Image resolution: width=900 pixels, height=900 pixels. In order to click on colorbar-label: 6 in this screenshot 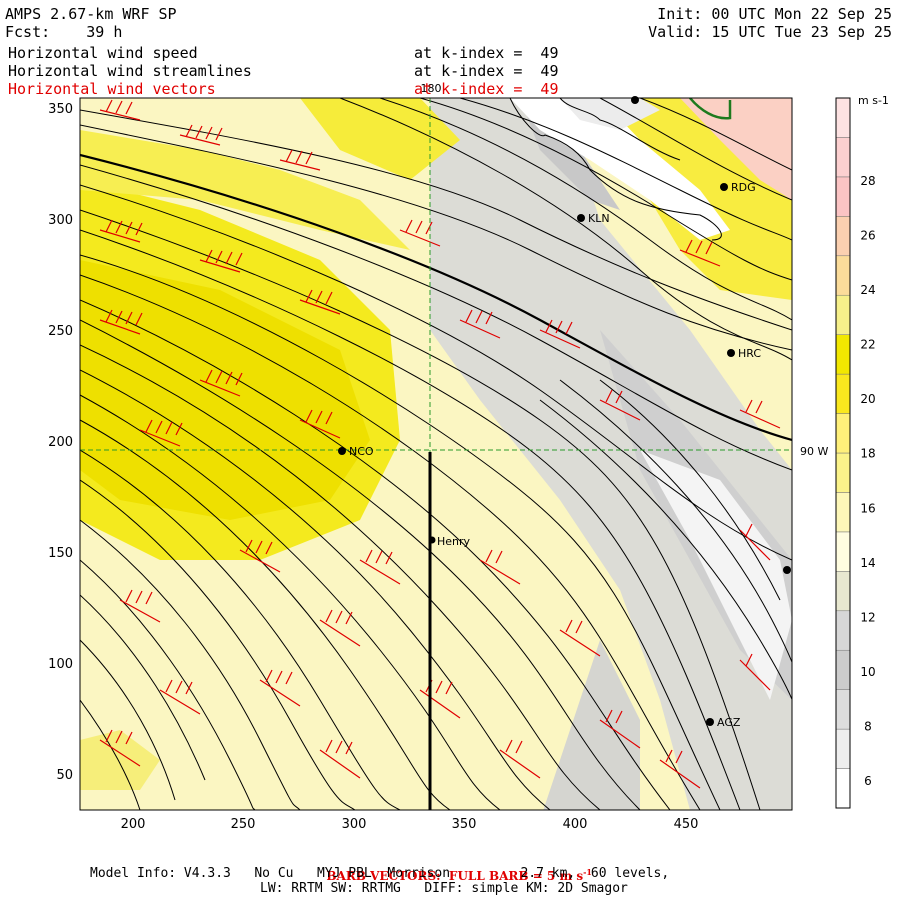, I will do `click(868, 781)`.